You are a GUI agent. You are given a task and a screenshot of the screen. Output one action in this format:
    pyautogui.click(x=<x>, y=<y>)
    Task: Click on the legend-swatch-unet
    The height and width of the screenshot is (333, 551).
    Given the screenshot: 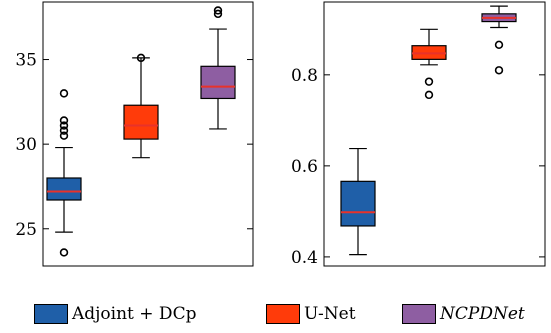 What is the action you would take?
    pyautogui.click(x=283, y=314)
    